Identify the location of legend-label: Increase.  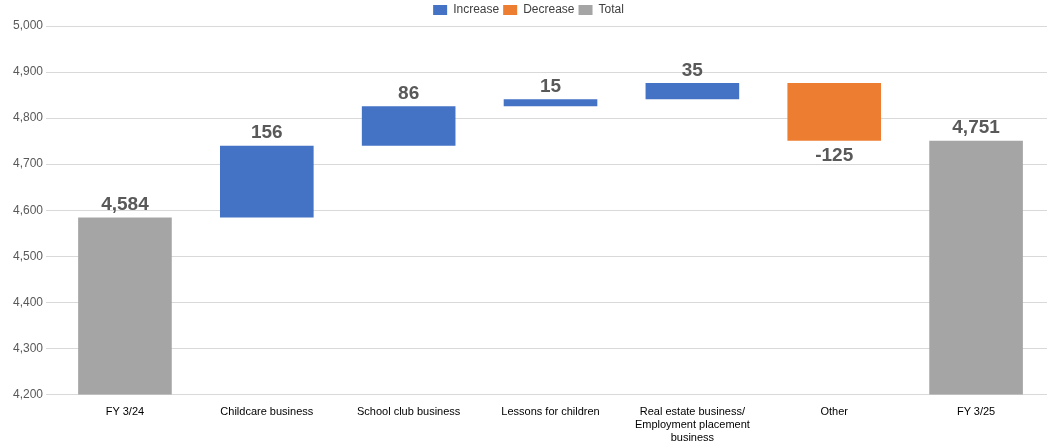
(476, 9).